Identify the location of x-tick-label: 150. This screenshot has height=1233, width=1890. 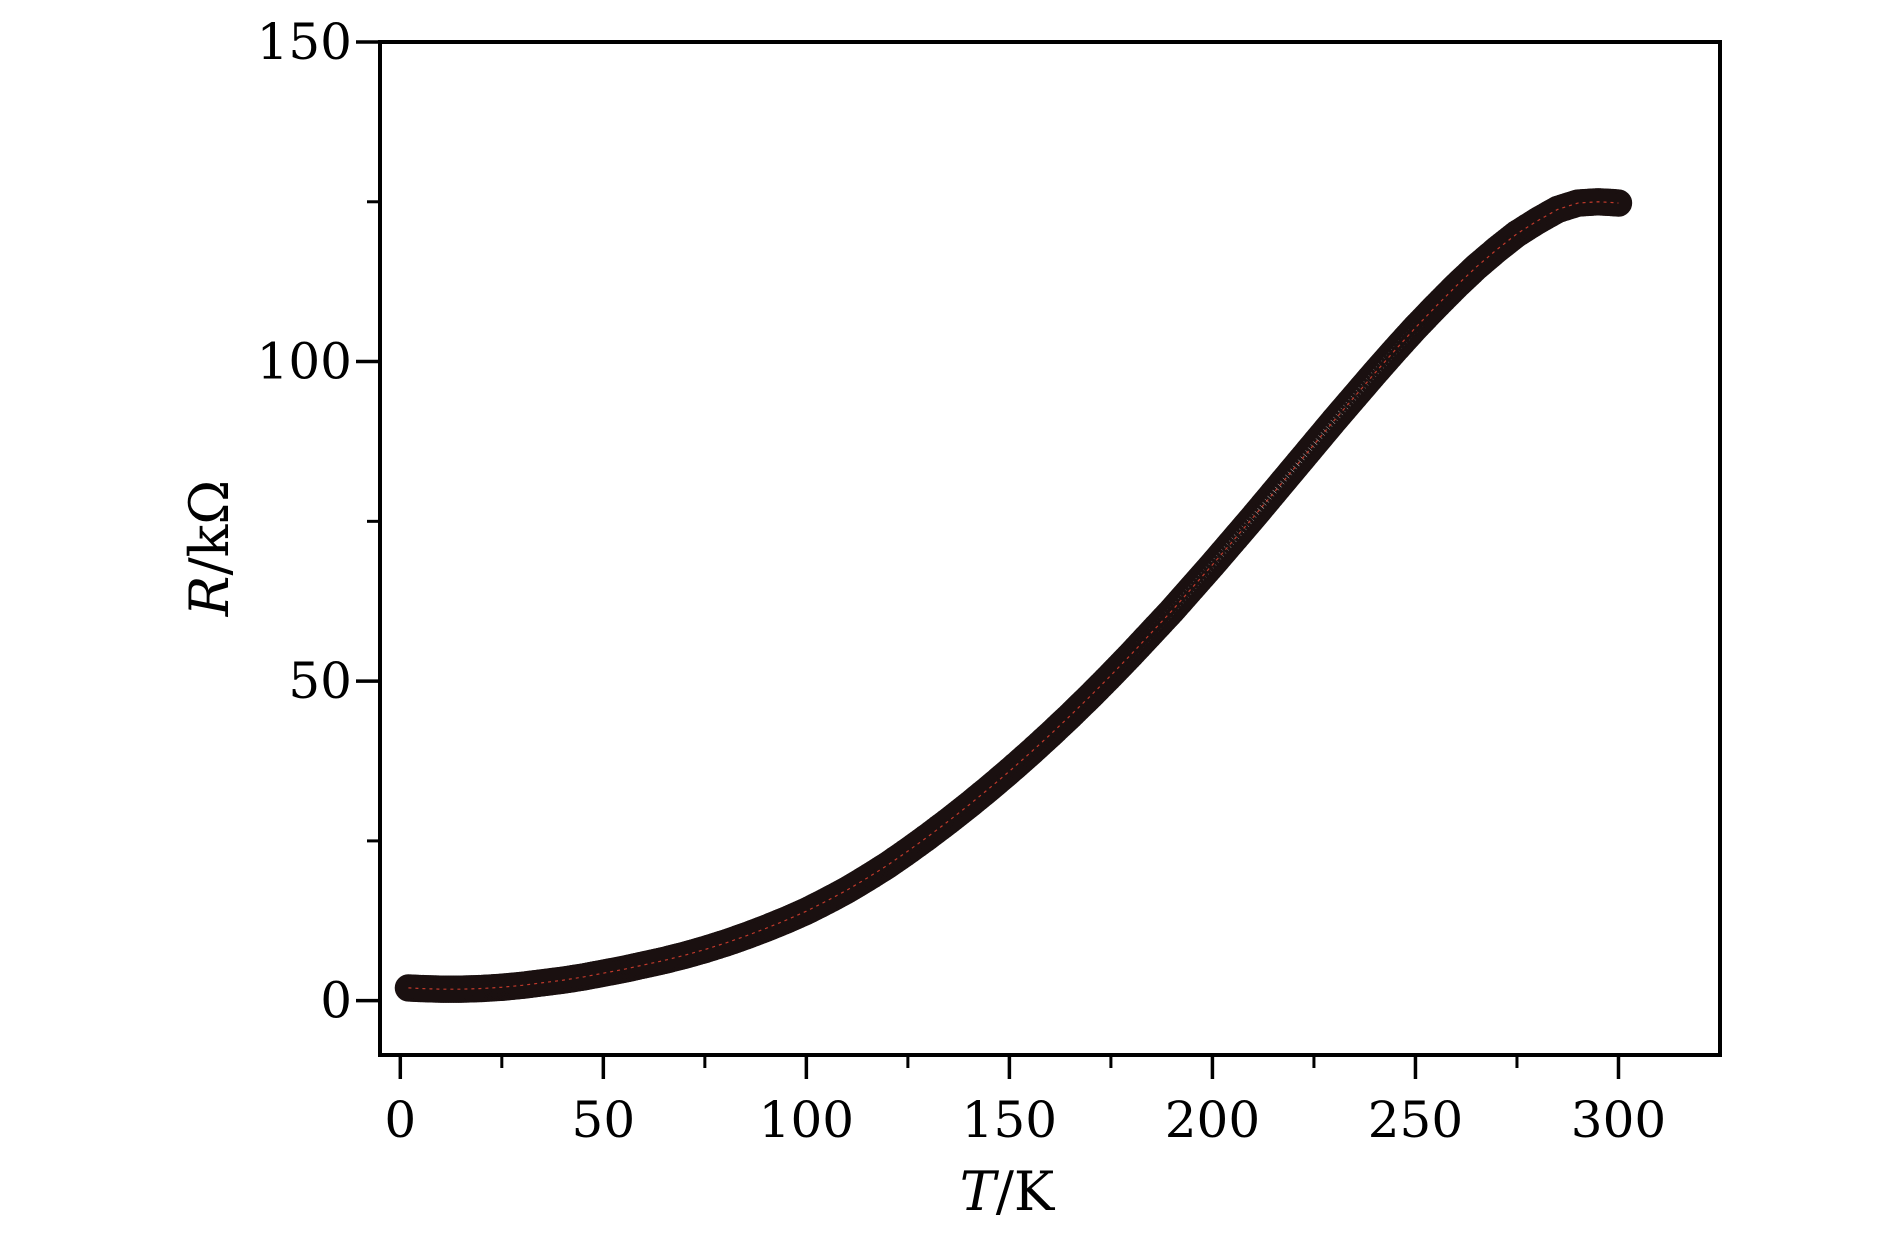
(1009, 1120).